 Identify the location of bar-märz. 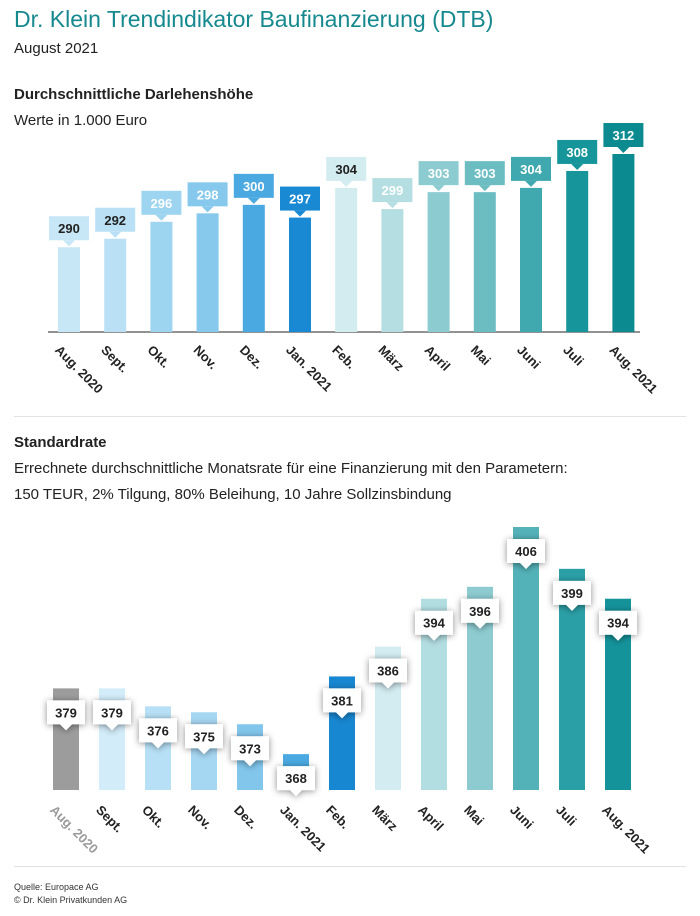
(392, 270).